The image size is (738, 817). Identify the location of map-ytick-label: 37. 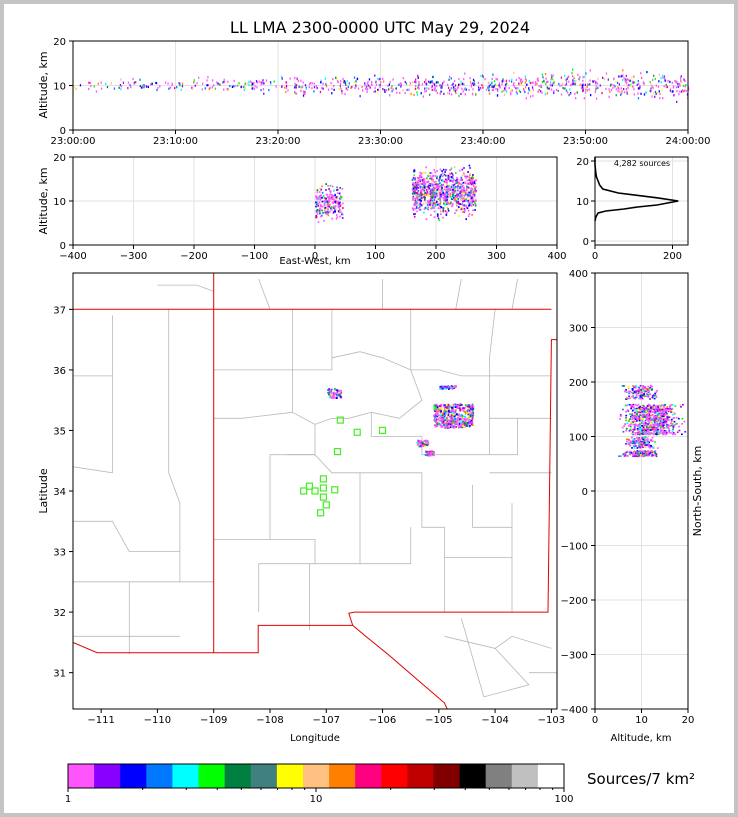
(59, 310).